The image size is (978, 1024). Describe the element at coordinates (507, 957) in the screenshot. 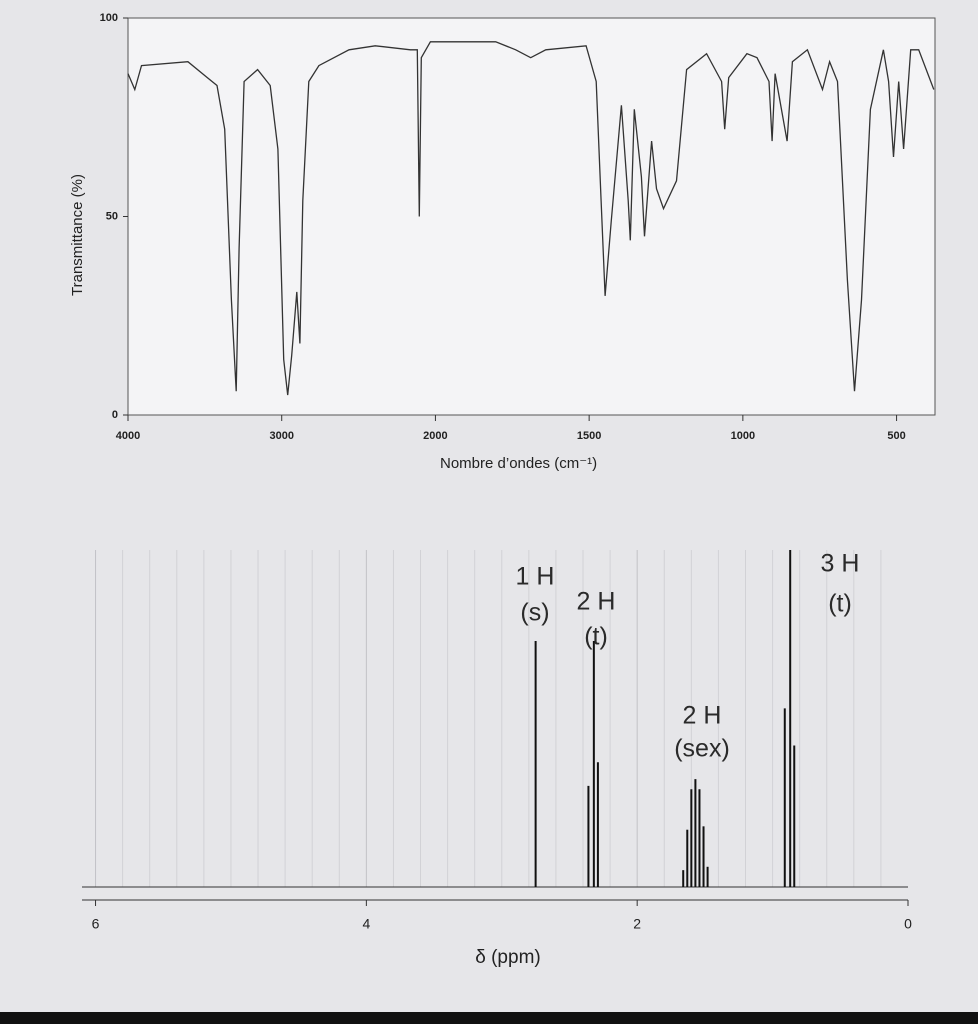

I see `x-axis-title: δ (ppm)` at that location.